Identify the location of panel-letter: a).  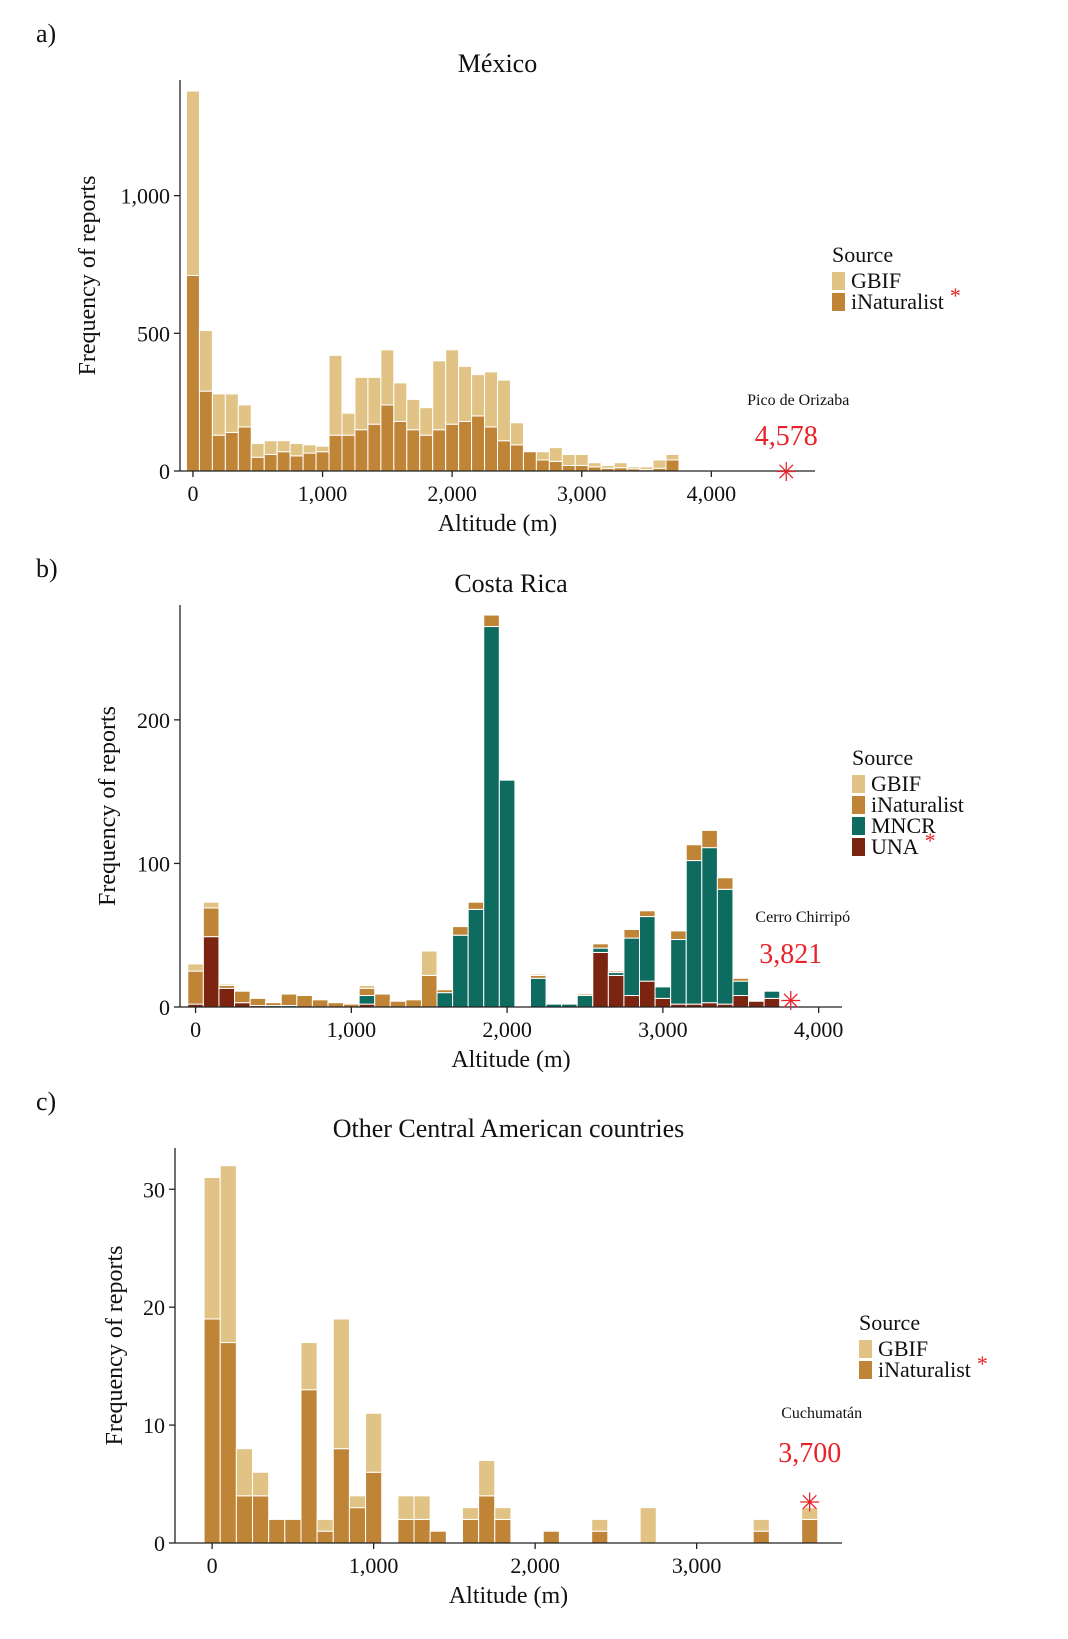
(46, 33).